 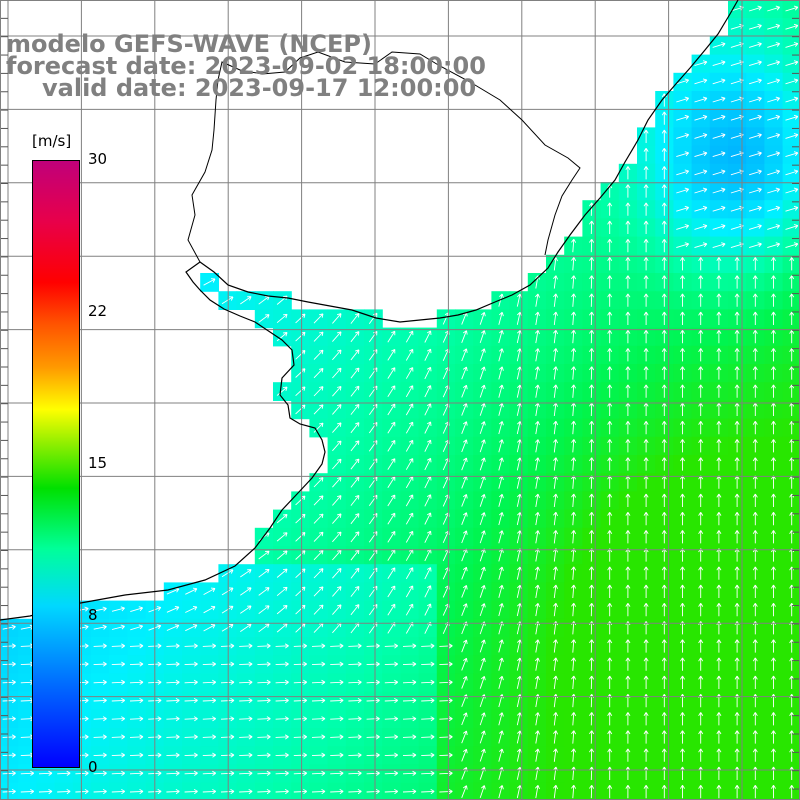 I want to click on map-title: modelo GEFS-WAVE (NCEP), so click(x=189, y=44).